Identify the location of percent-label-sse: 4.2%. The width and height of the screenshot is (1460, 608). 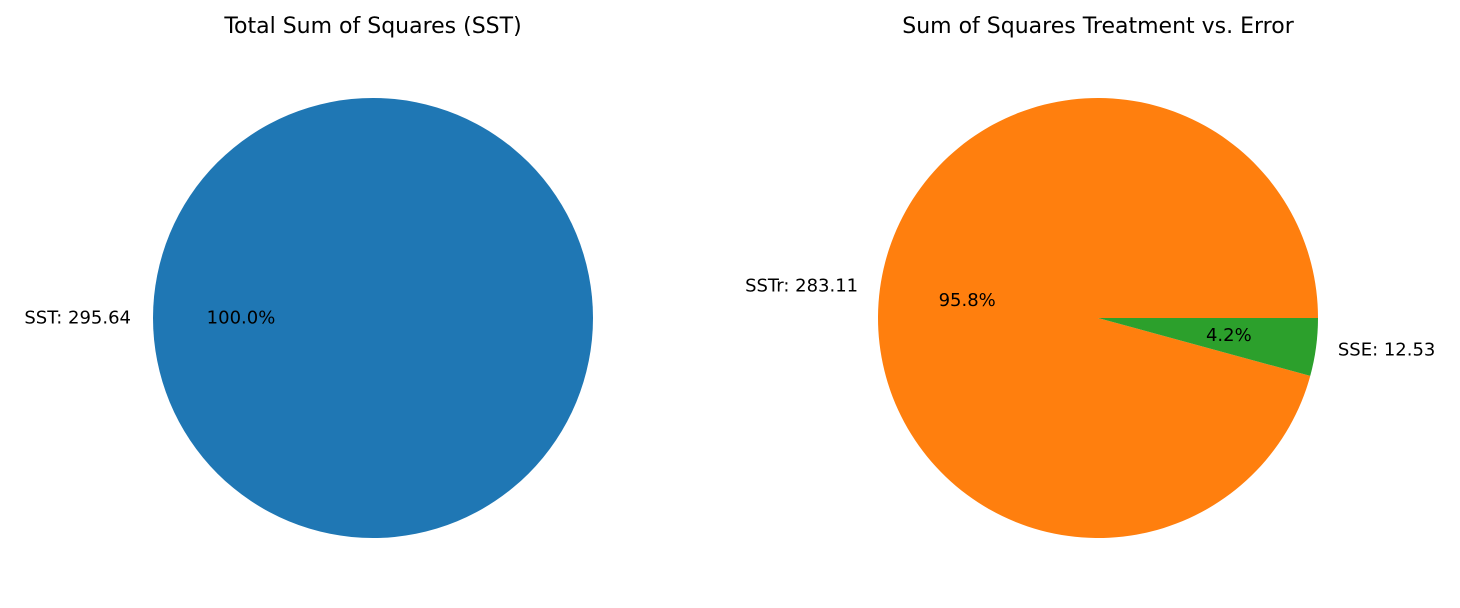
(1229, 335).